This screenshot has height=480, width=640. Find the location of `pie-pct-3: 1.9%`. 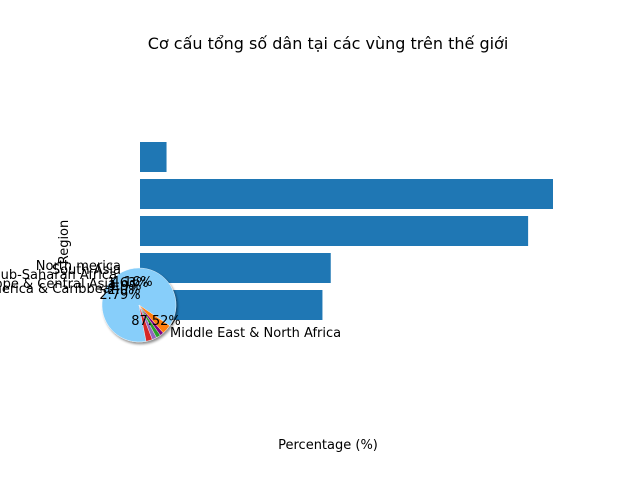

pie-pct-3: 1.9% is located at coordinates (124, 286).